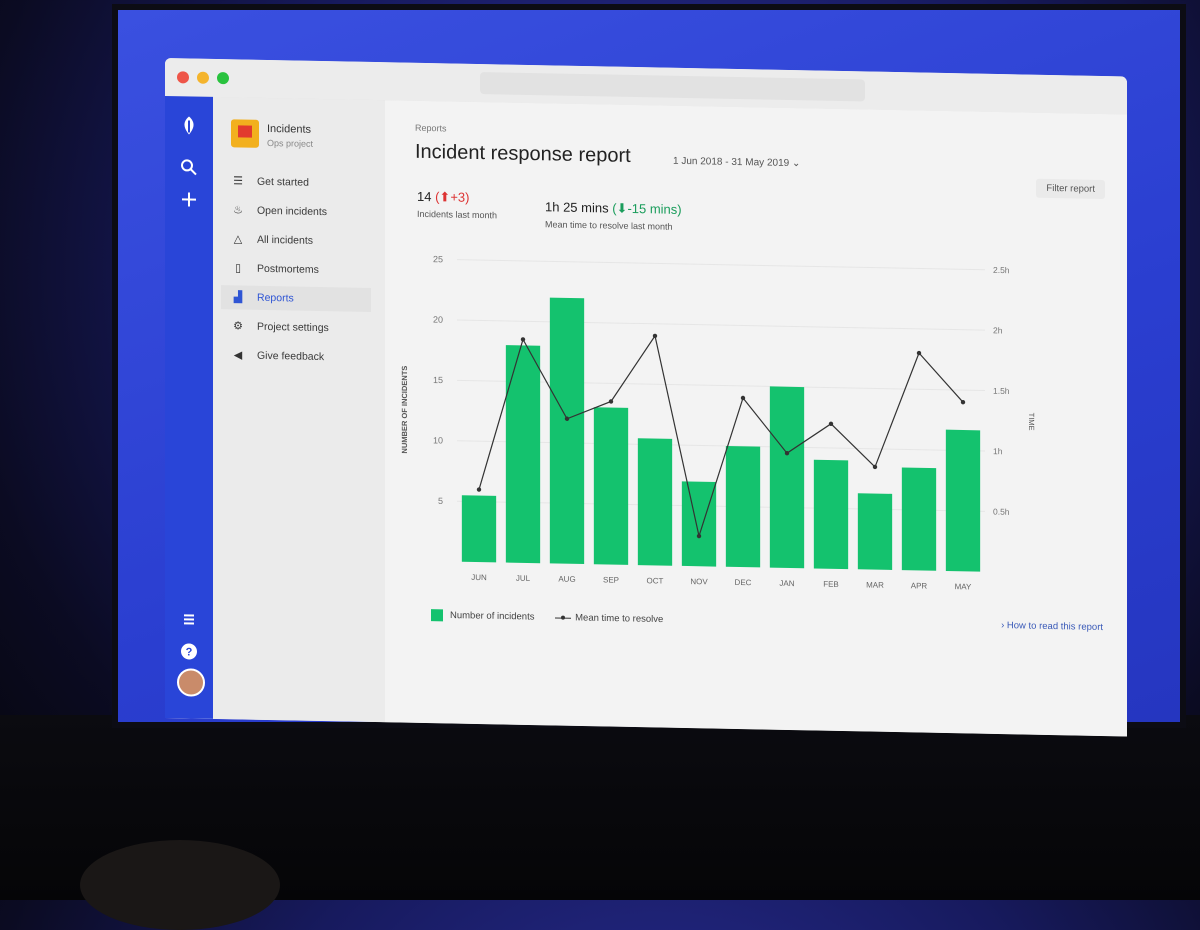  I want to click on legend-bars-label: Number of incidents, so click(492, 616).